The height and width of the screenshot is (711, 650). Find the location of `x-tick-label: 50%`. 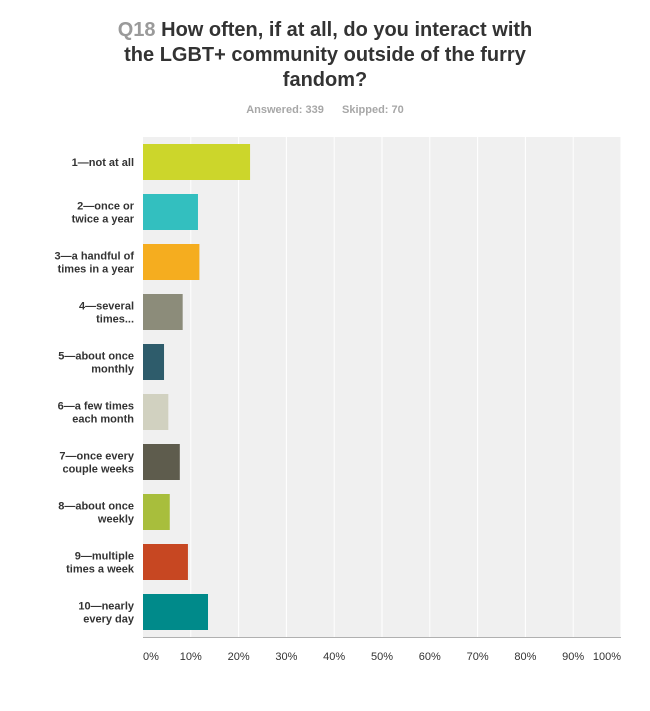

x-tick-label: 50% is located at coordinates (382, 657).